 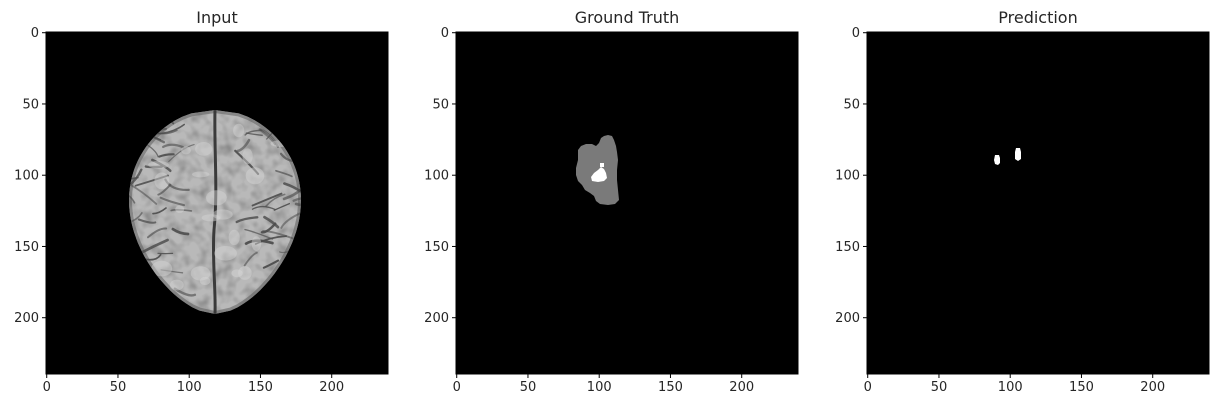 What do you see at coordinates (599, 174) in the screenshot?
I see `tumor-core` at bounding box center [599, 174].